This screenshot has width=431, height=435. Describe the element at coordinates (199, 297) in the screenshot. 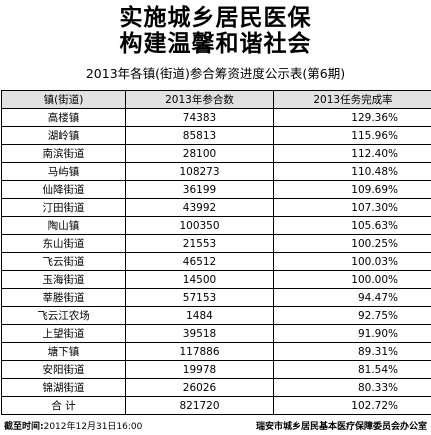

I see `cell-enrollment: 57153` at that location.